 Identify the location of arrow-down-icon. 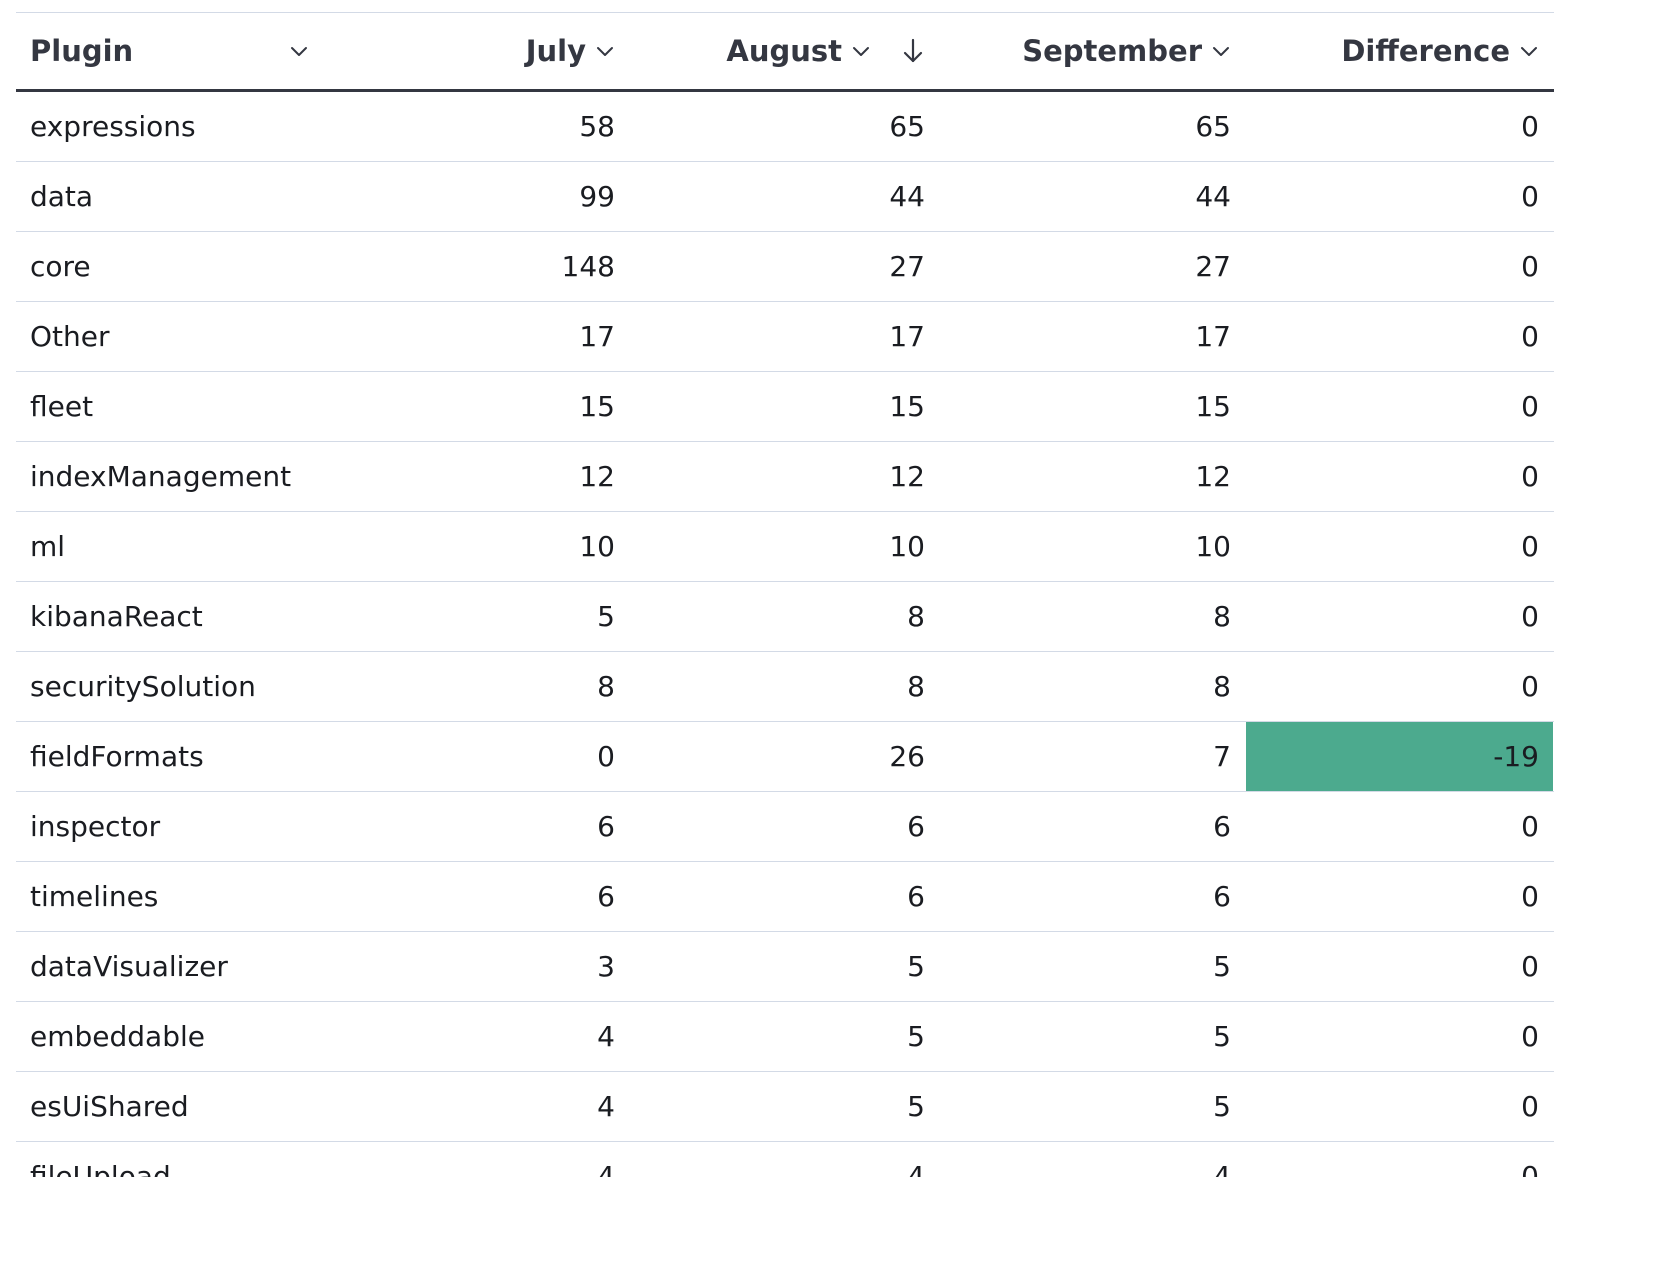
(913, 51).